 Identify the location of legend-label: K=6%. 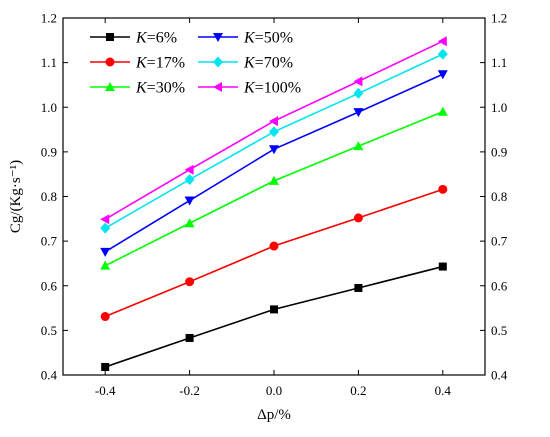
(156, 38).